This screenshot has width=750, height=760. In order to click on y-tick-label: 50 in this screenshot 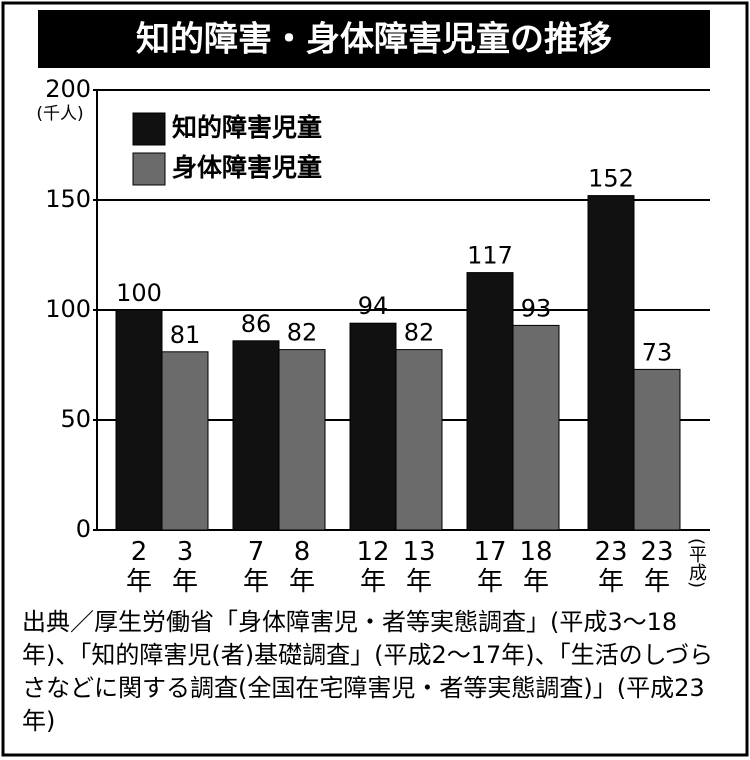, I will do `click(75, 419)`.